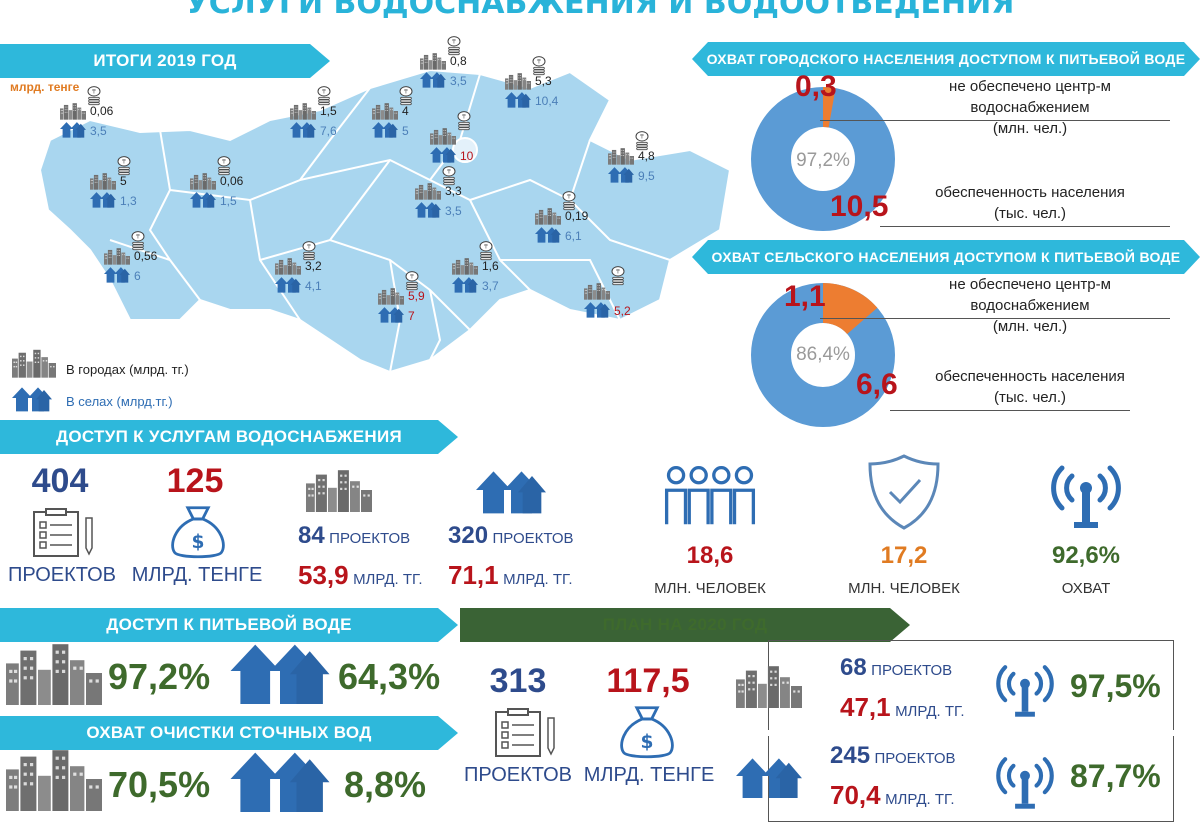 The height and width of the screenshot is (840, 1200). What do you see at coordinates (490, 286) in the screenshot?
I see `region-village-value: 3,7` at bounding box center [490, 286].